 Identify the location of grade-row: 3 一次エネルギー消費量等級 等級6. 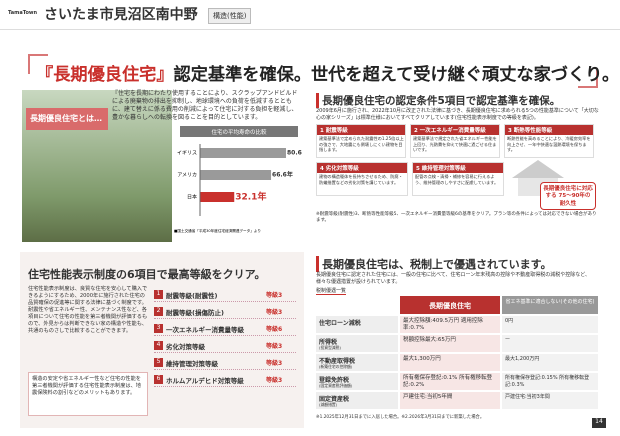
(225, 329).